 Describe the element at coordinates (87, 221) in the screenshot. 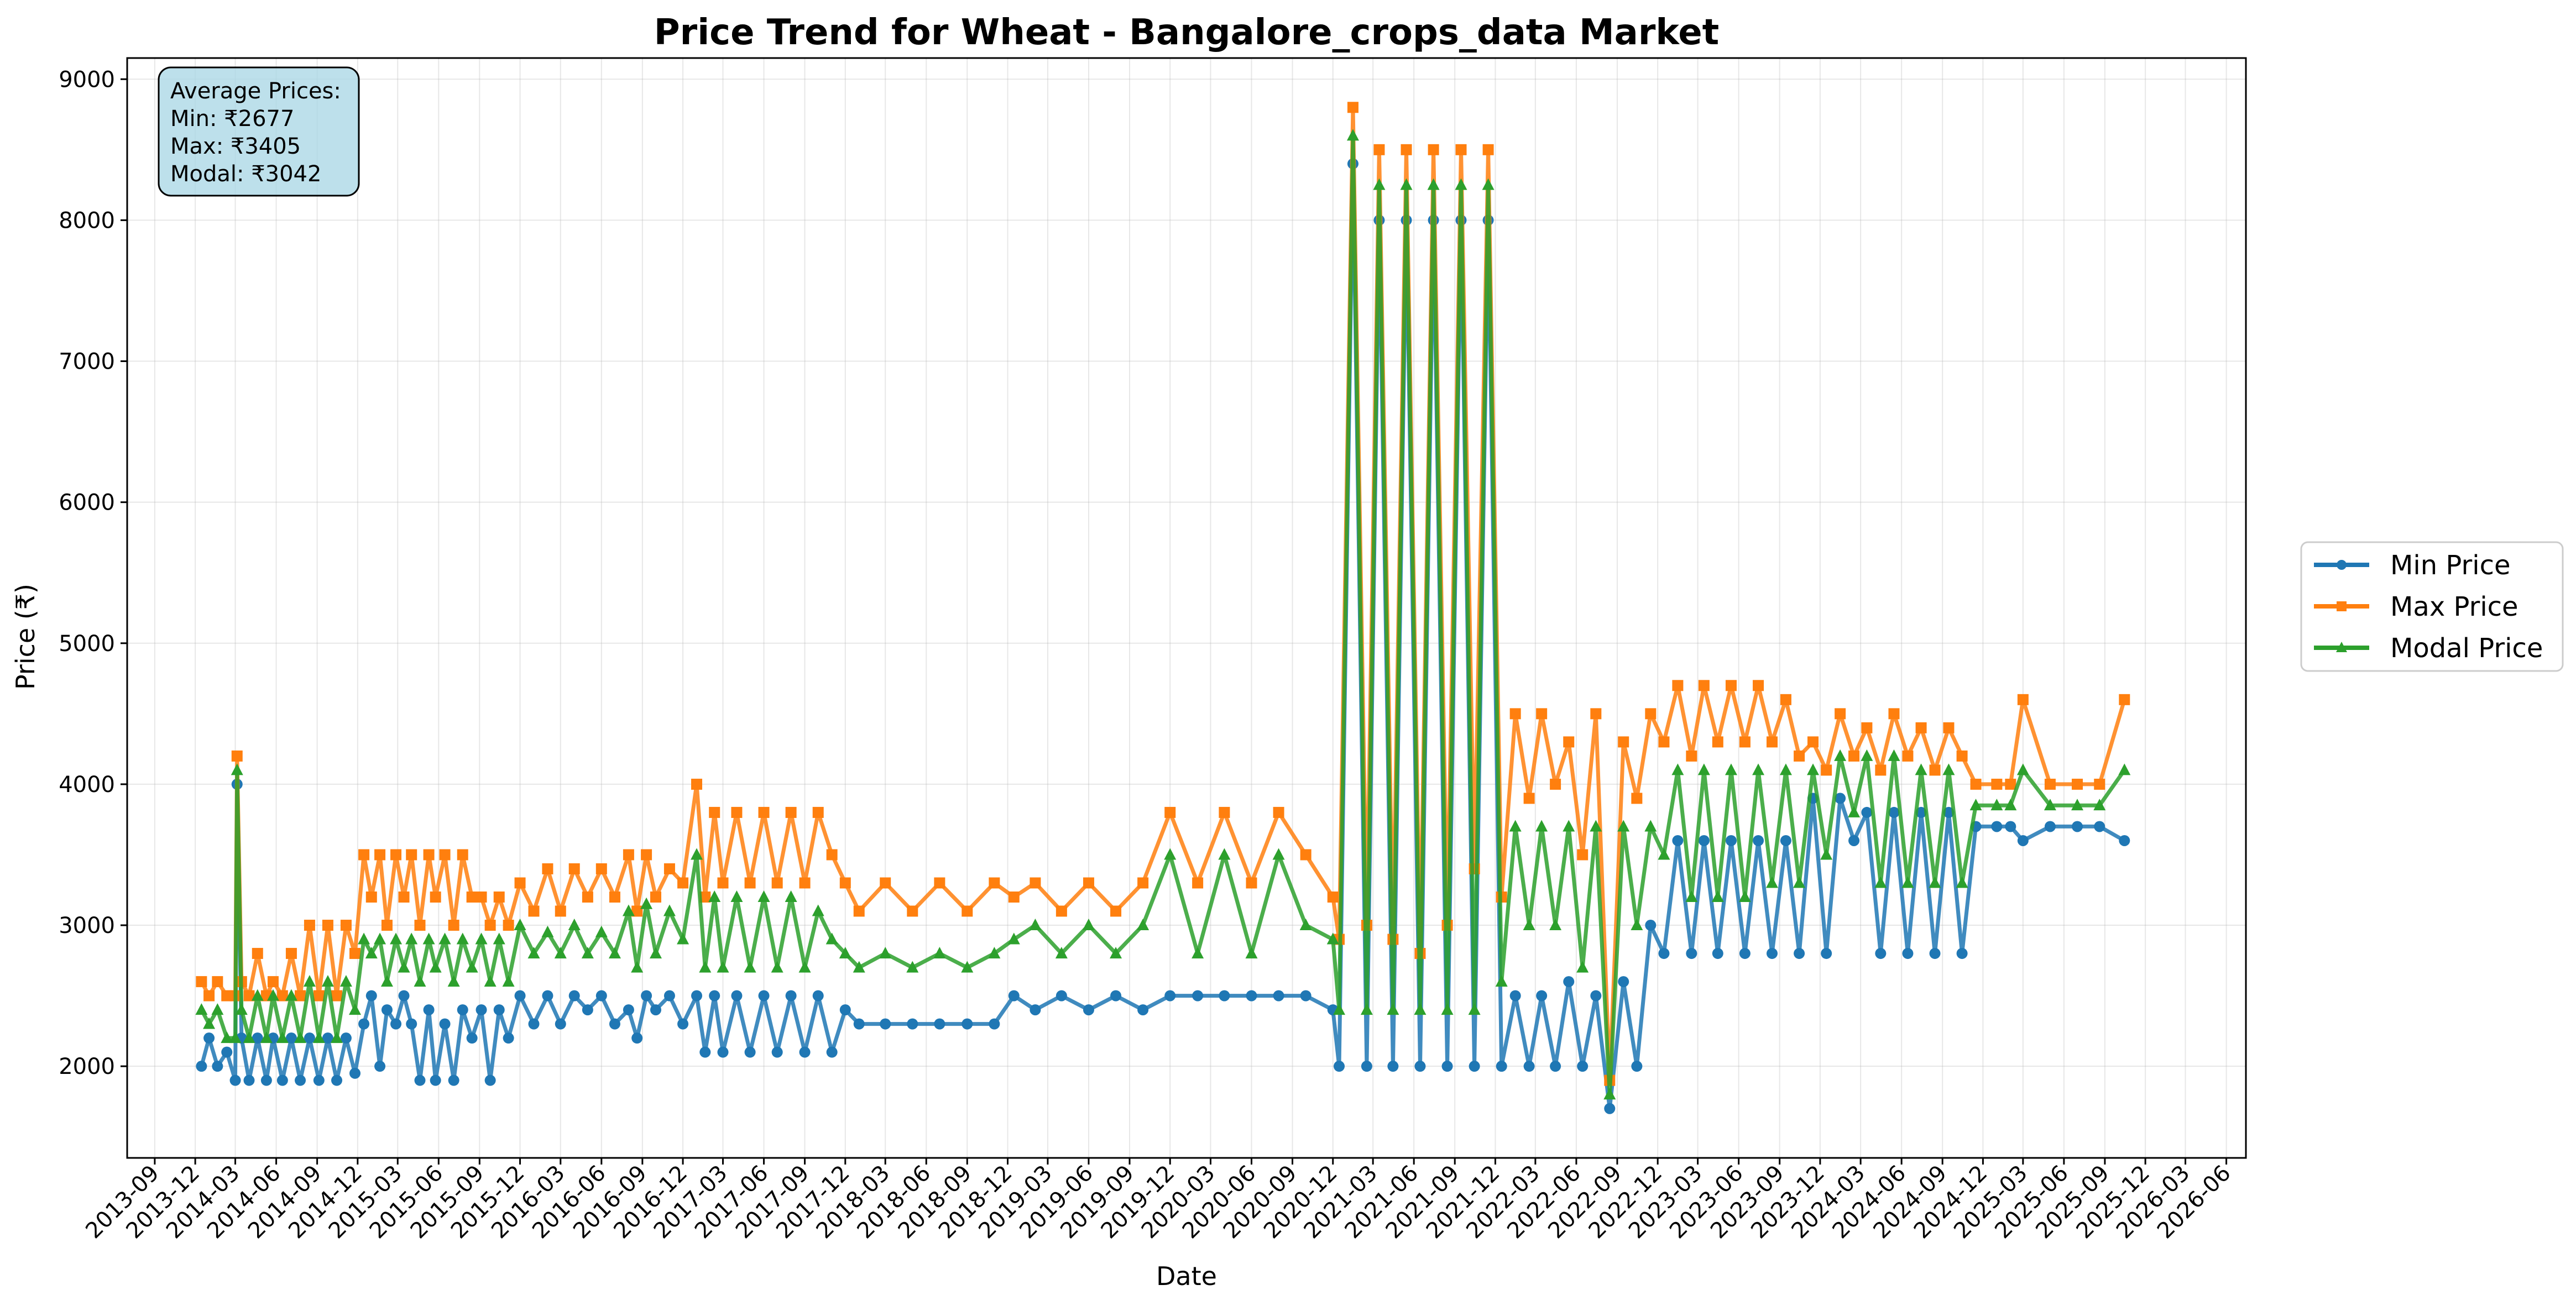

I see `y-tick-label: 8000` at that location.